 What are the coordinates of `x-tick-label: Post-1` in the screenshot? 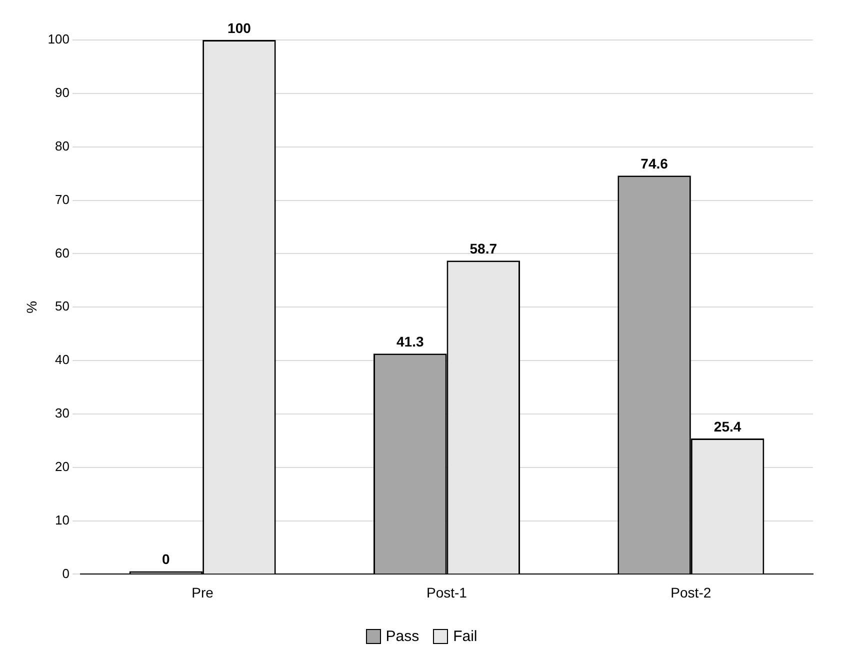 It's located at (447, 592).